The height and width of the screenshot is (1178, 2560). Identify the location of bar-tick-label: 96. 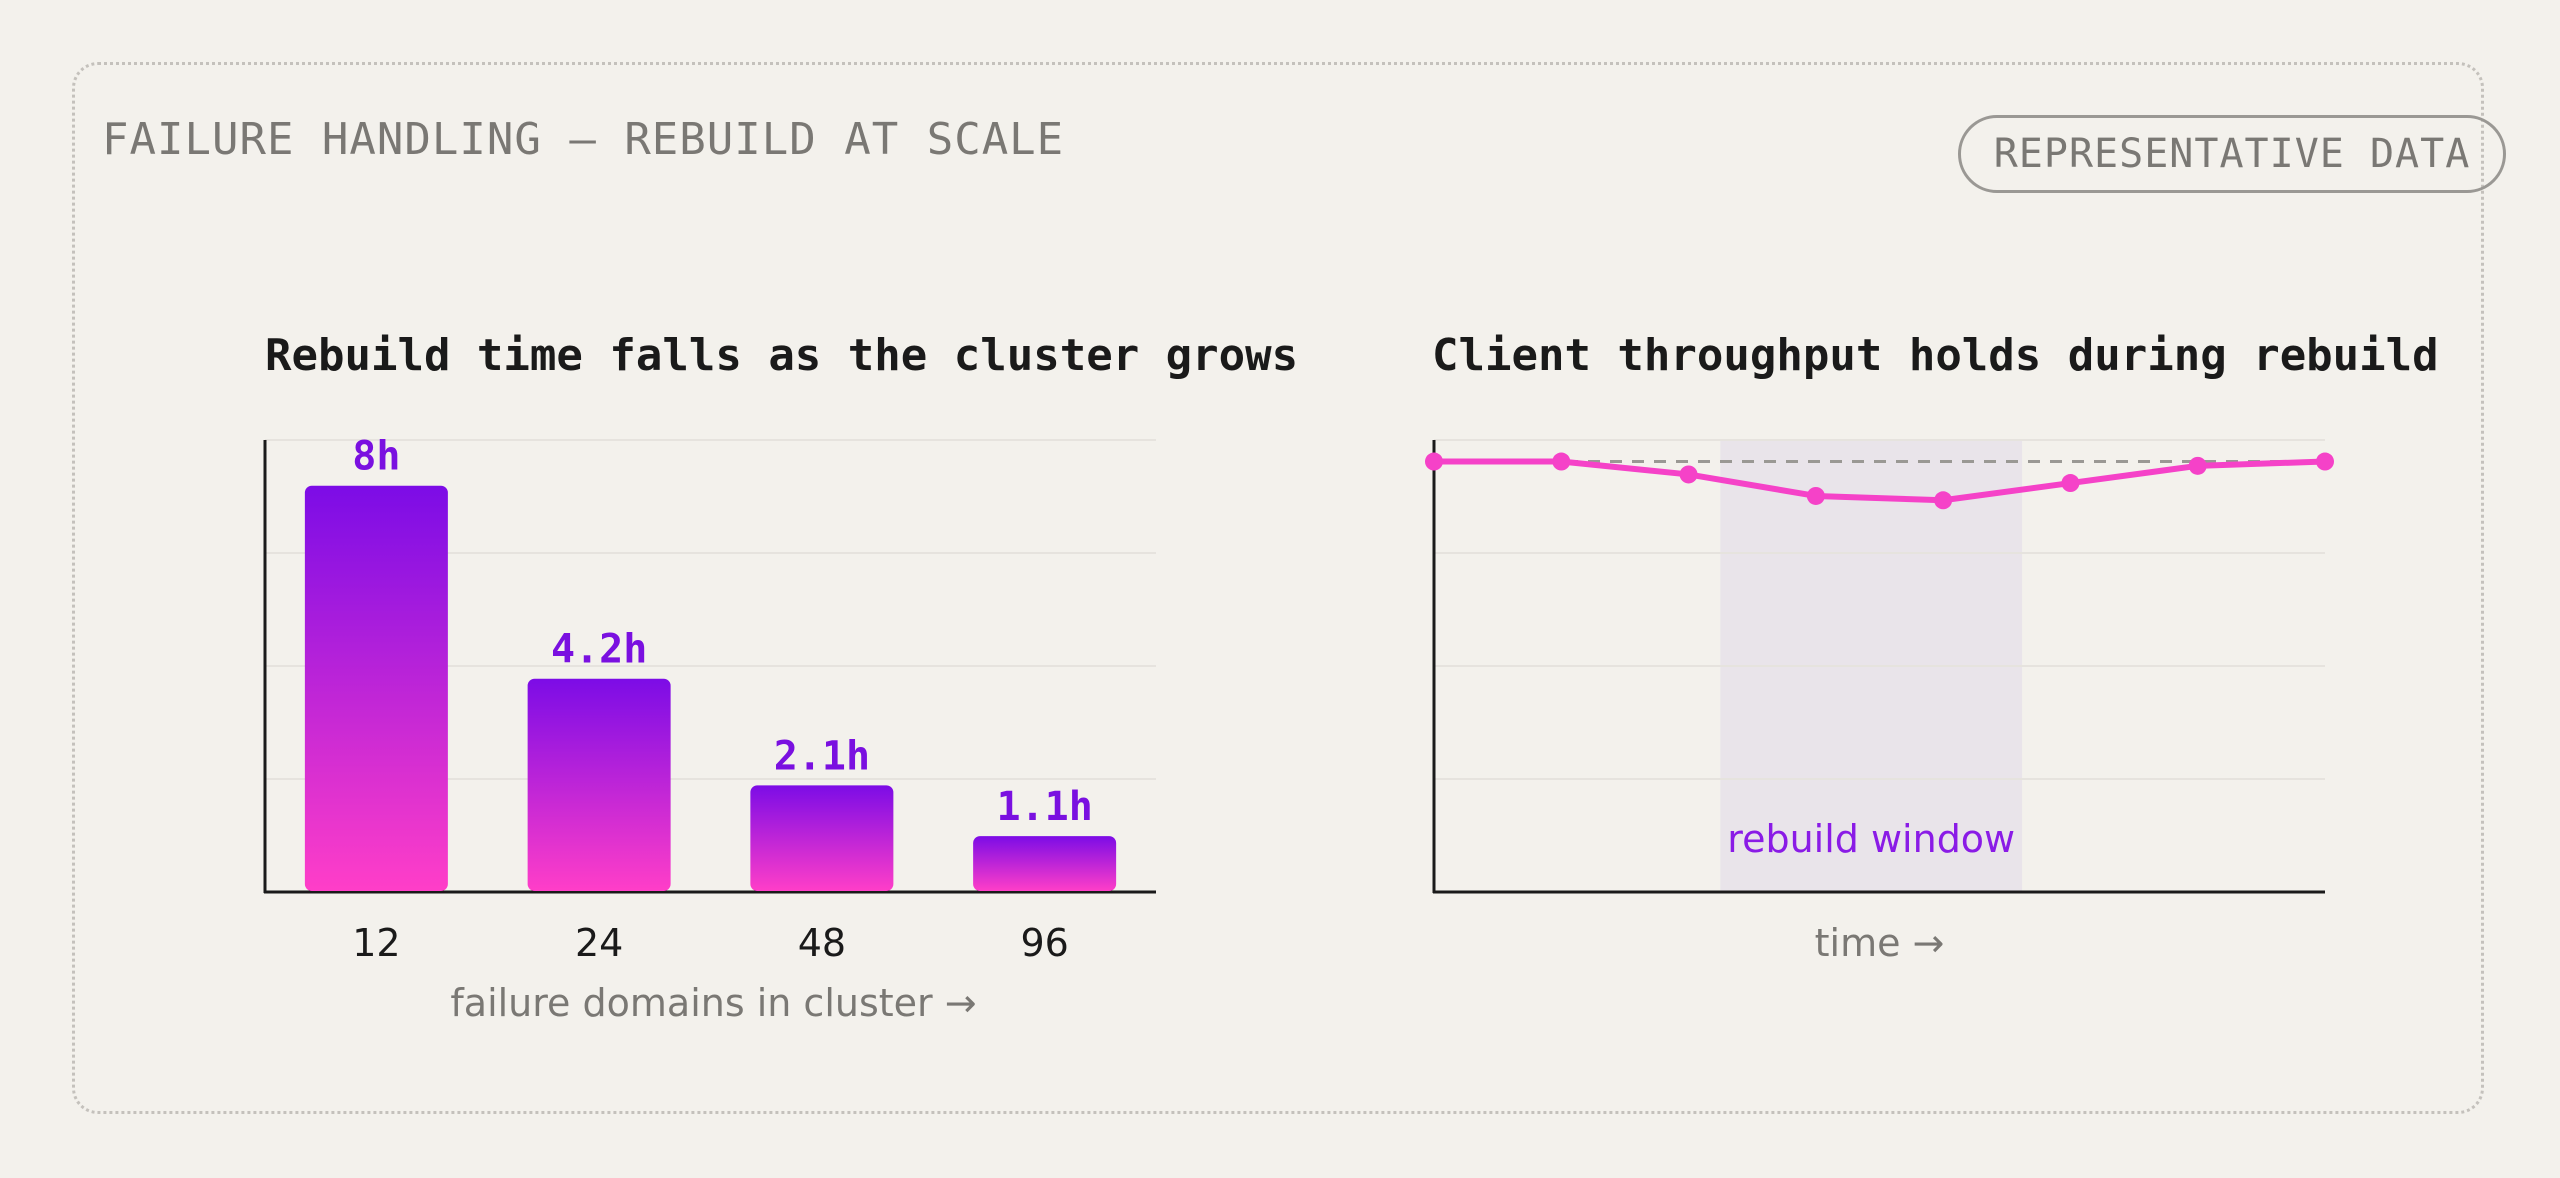
(1044, 943).